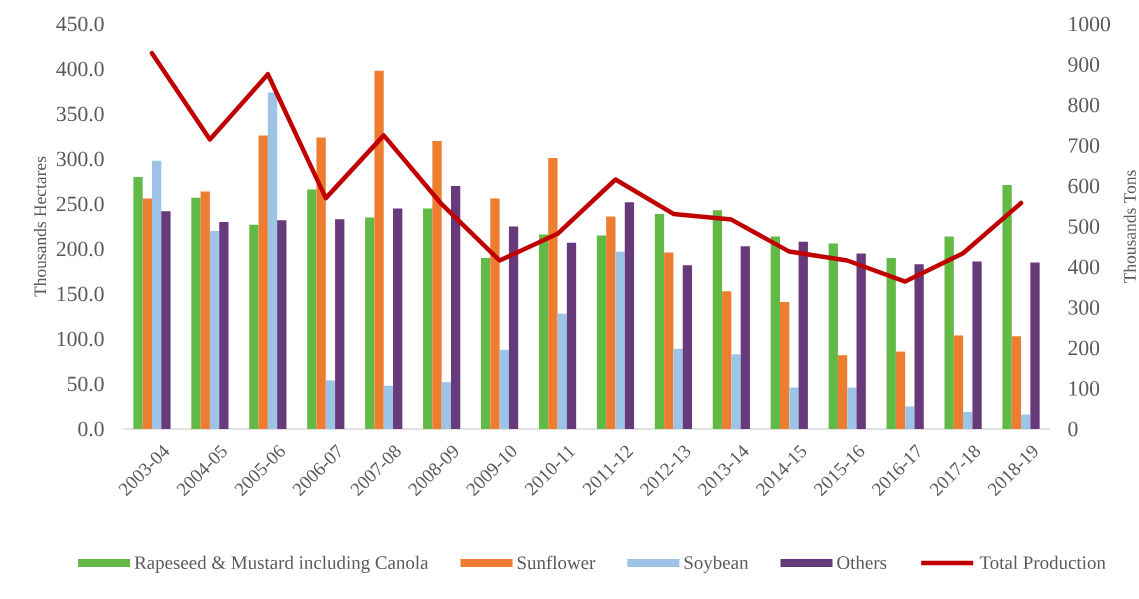 The width and height of the screenshot is (1139, 599). Describe the element at coordinates (80, 339) in the screenshot. I see `y-tick-label: 100.0` at that location.